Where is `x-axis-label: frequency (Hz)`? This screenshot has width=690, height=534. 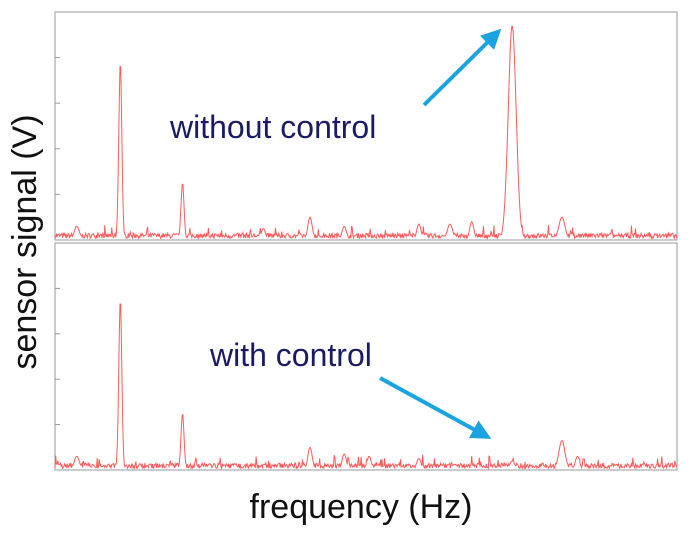 x-axis-label: frequency (Hz) is located at coordinates (361, 507).